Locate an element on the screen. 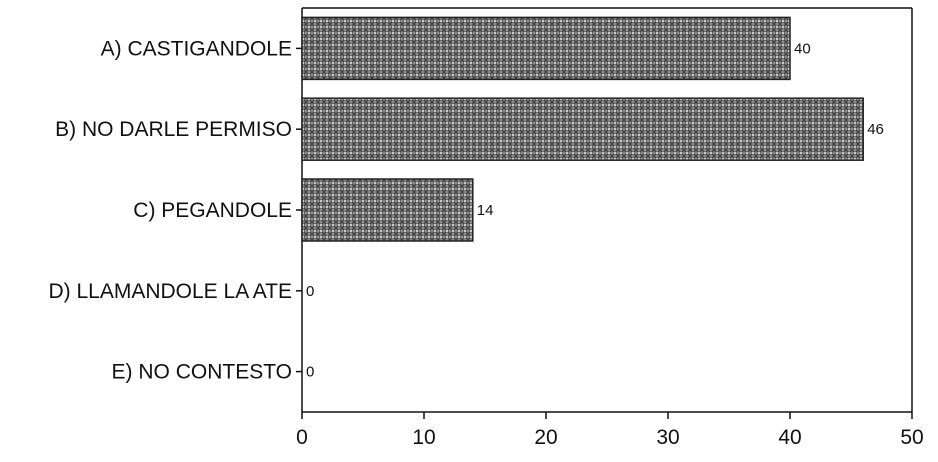 The width and height of the screenshot is (938, 462). x-tick-label: 50 is located at coordinates (911, 437).